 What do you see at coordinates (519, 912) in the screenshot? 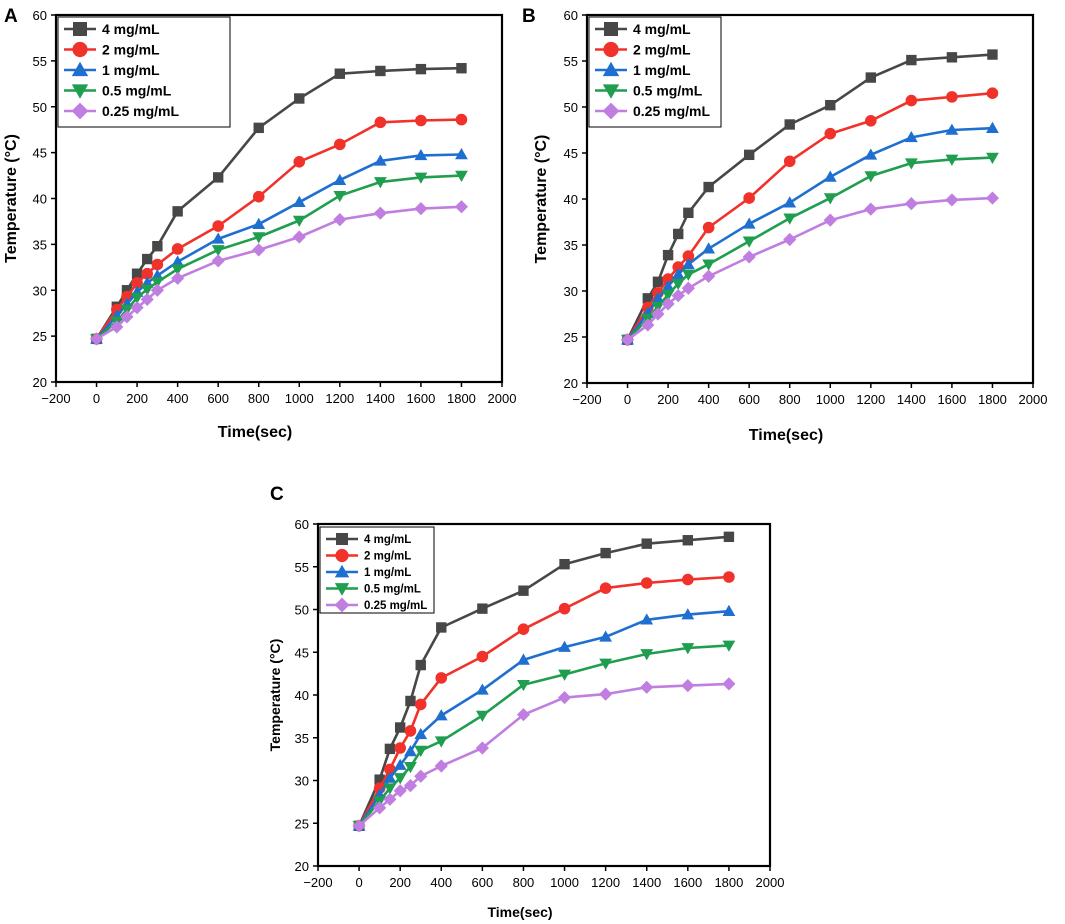
I see `x-axis-label: Time(sec)` at bounding box center [519, 912].